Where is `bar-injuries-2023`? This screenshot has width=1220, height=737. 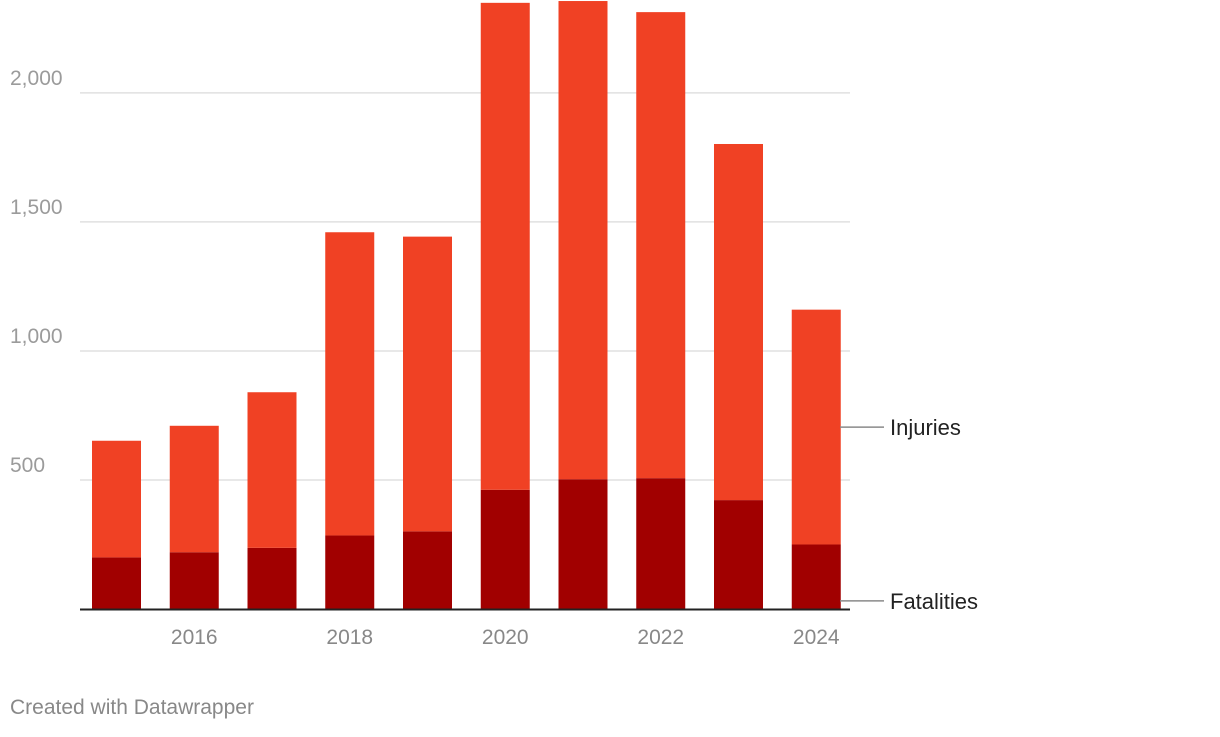
bar-injuries-2023 is located at coordinates (738, 322).